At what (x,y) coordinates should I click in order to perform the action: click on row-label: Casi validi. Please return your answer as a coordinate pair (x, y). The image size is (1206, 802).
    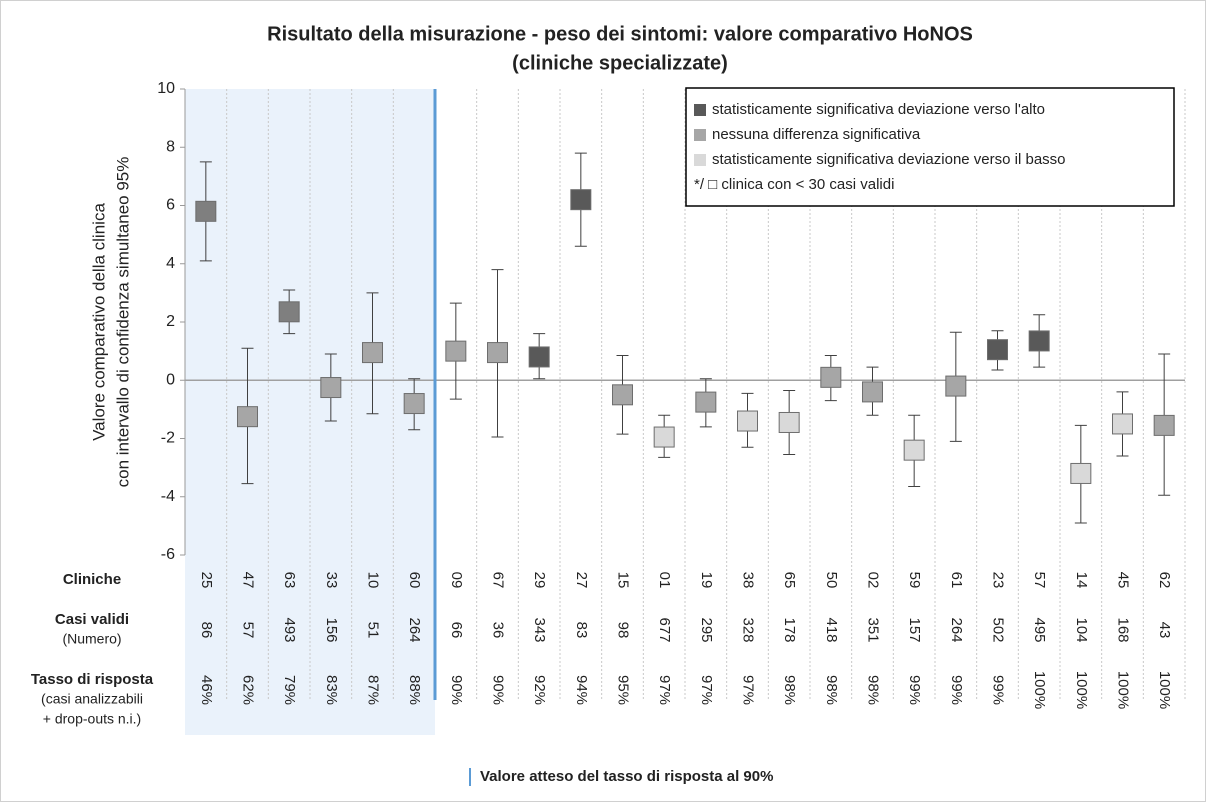
    Looking at the image, I should click on (92, 619).